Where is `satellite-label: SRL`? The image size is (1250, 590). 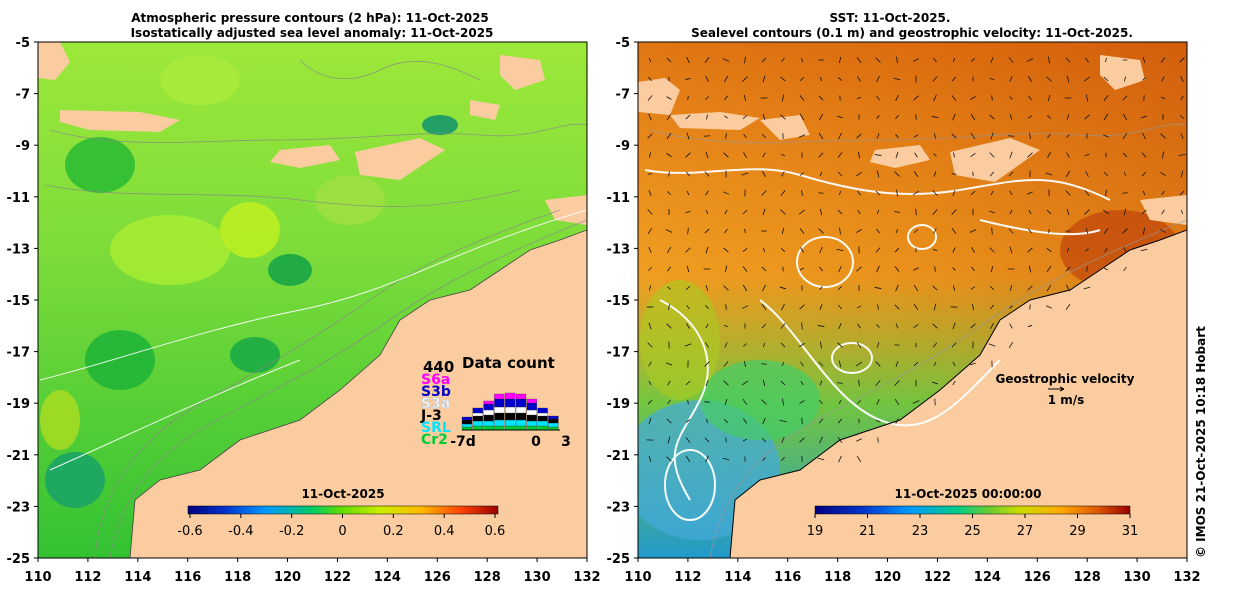 satellite-label: SRL is located at coordinates (436, 428).